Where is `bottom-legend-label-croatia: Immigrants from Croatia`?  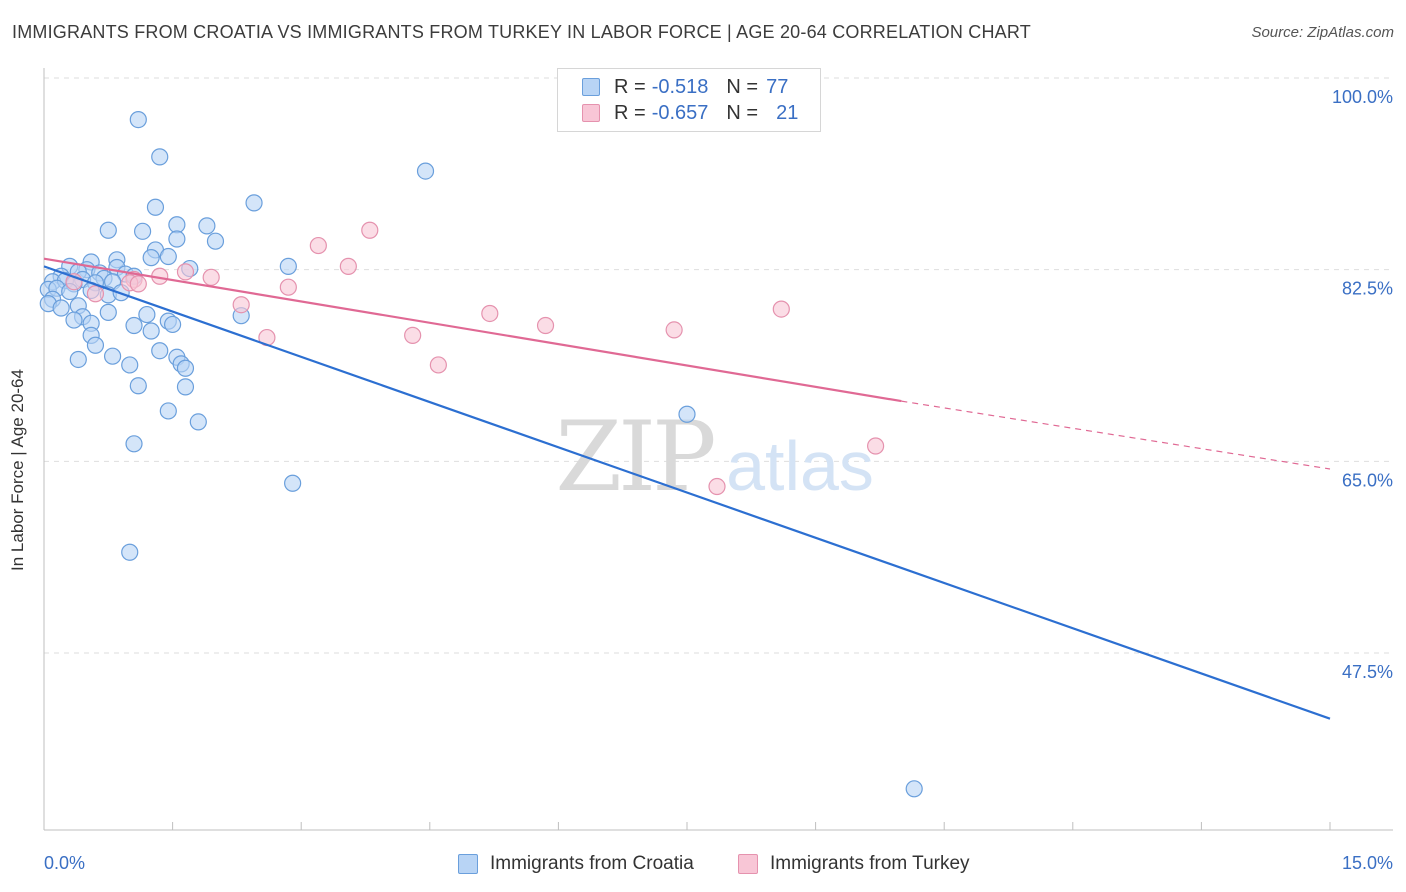 bottom-legend-label-croatia: Immigrants from Croatia is located at coordinates (592, 863).